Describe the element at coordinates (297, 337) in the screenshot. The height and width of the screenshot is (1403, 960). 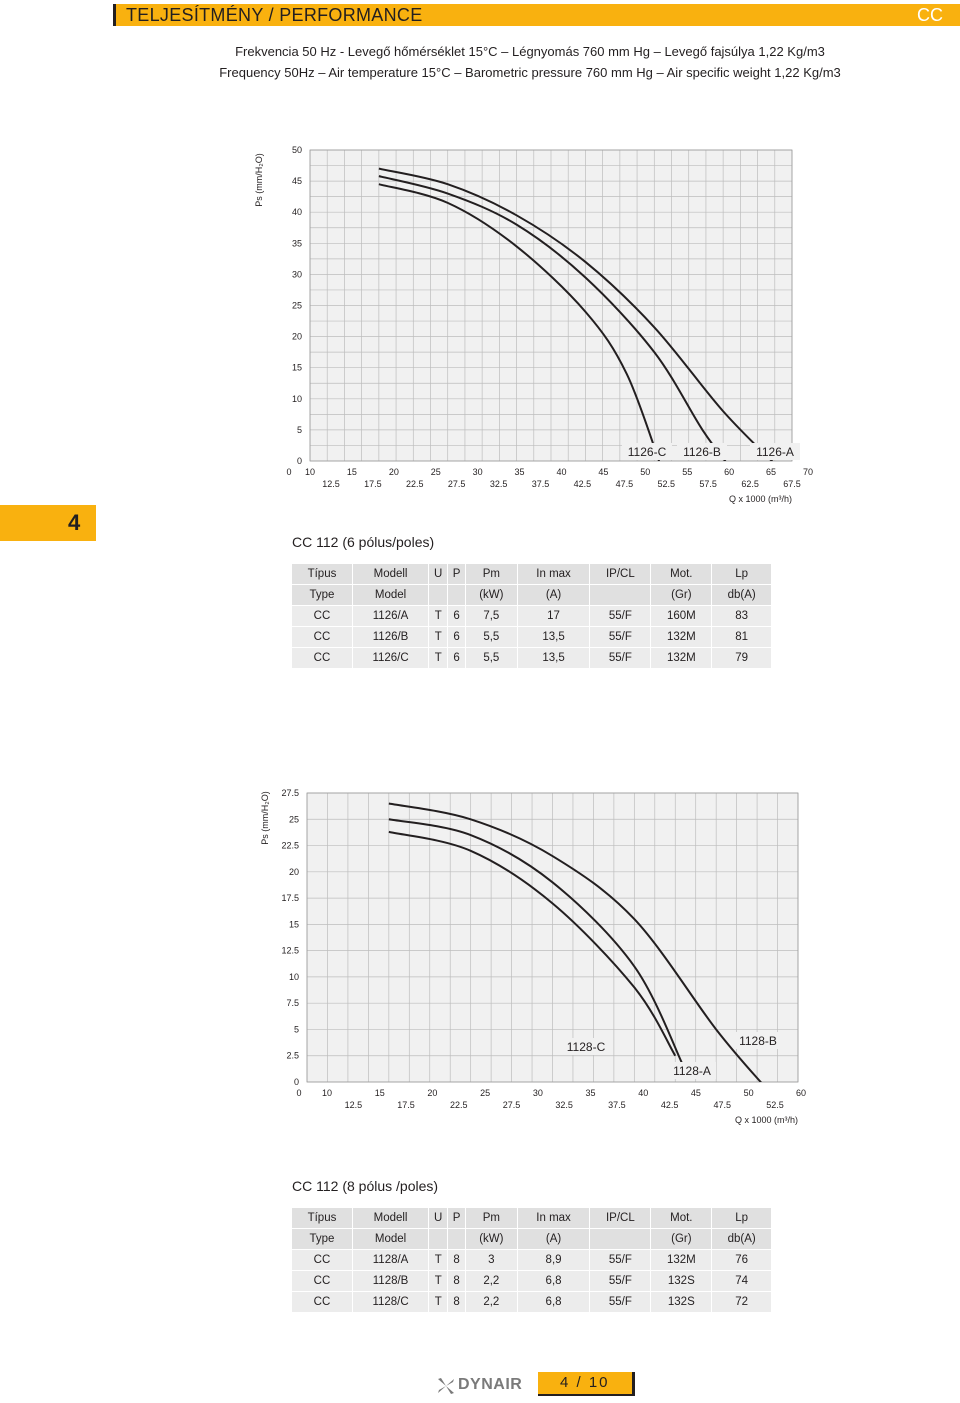
I see `y-tick-label: 20` at that location.